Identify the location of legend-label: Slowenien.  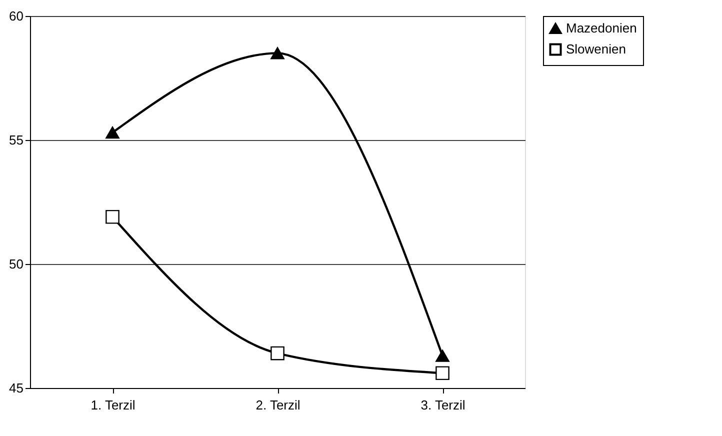
(596, 49).